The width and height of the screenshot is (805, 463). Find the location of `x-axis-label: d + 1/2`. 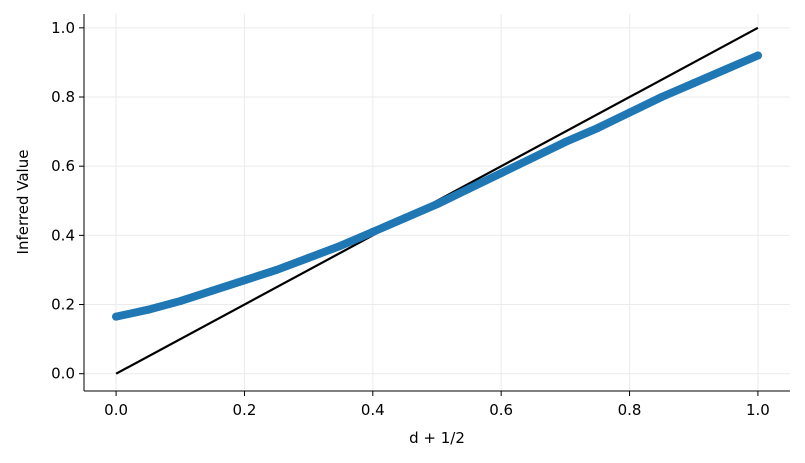

x-axis-label: d + 1/2 is located at coordinates (437, 438).